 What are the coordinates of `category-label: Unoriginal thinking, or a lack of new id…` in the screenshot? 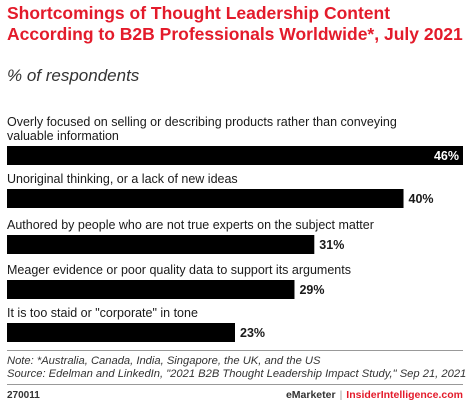 It's located at (122, 179).